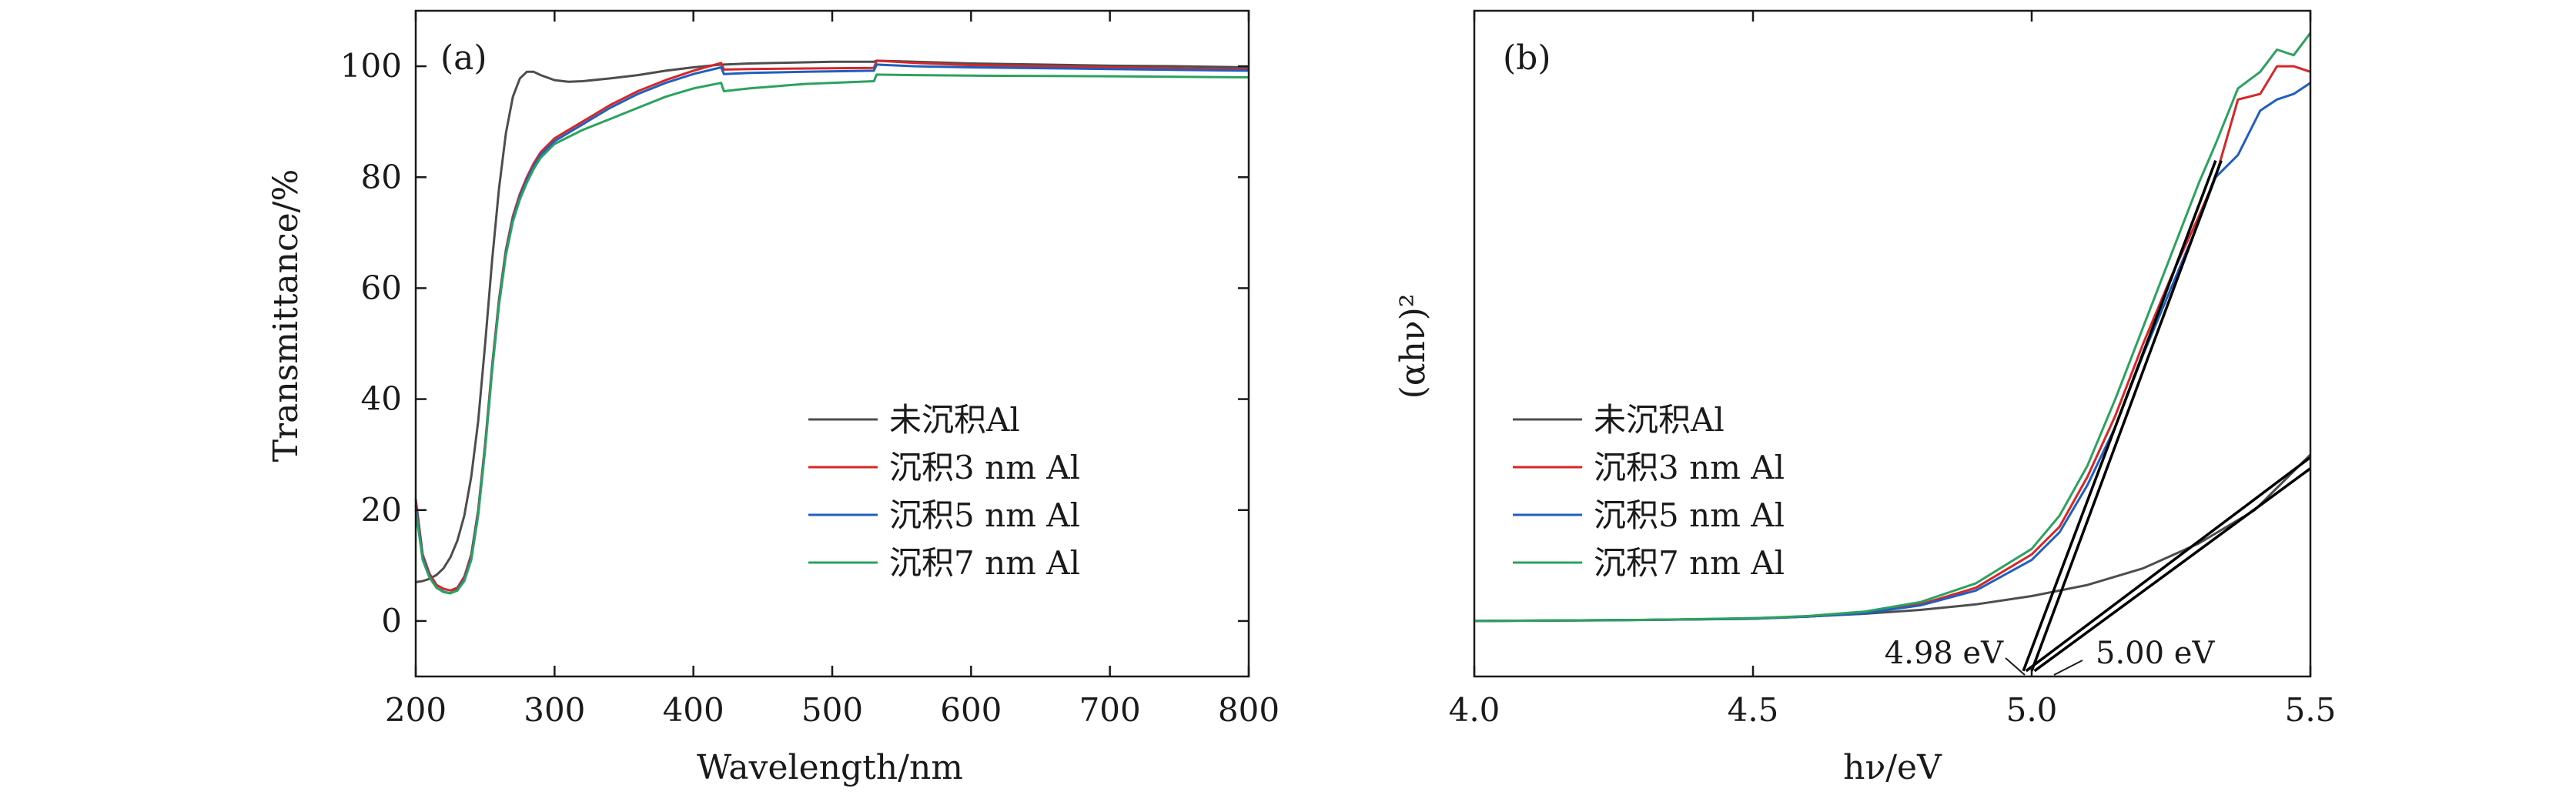 The image size is (2576, 795). I want to click on legend-b-label-3: 沉积7 nm Al, so click(1690, 563).